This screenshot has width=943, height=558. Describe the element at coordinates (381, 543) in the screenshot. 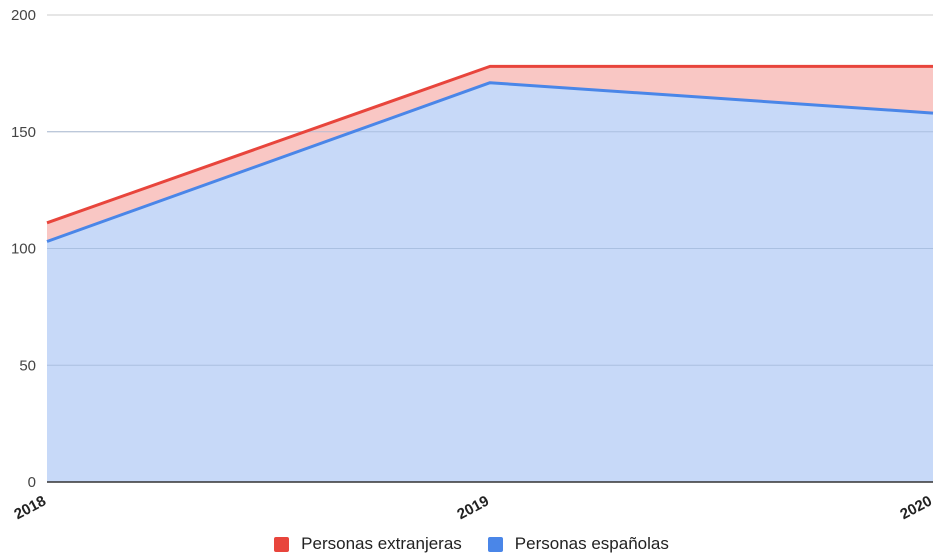

I see `legend-label-extranjeras: Personas extranjeras` at that location.